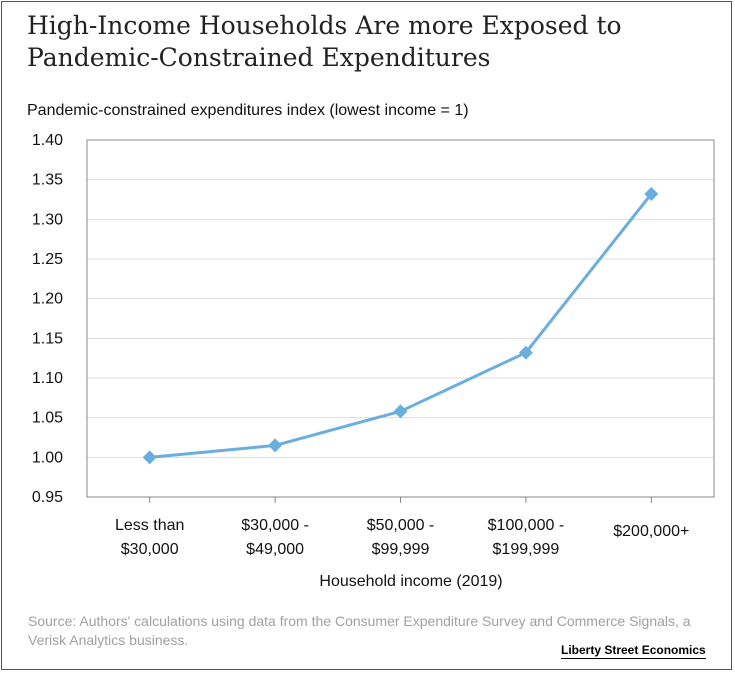 The width and height of the screenshot is (735, 673). I want to click on y-tick-label: 1.20, so click(47, 299).